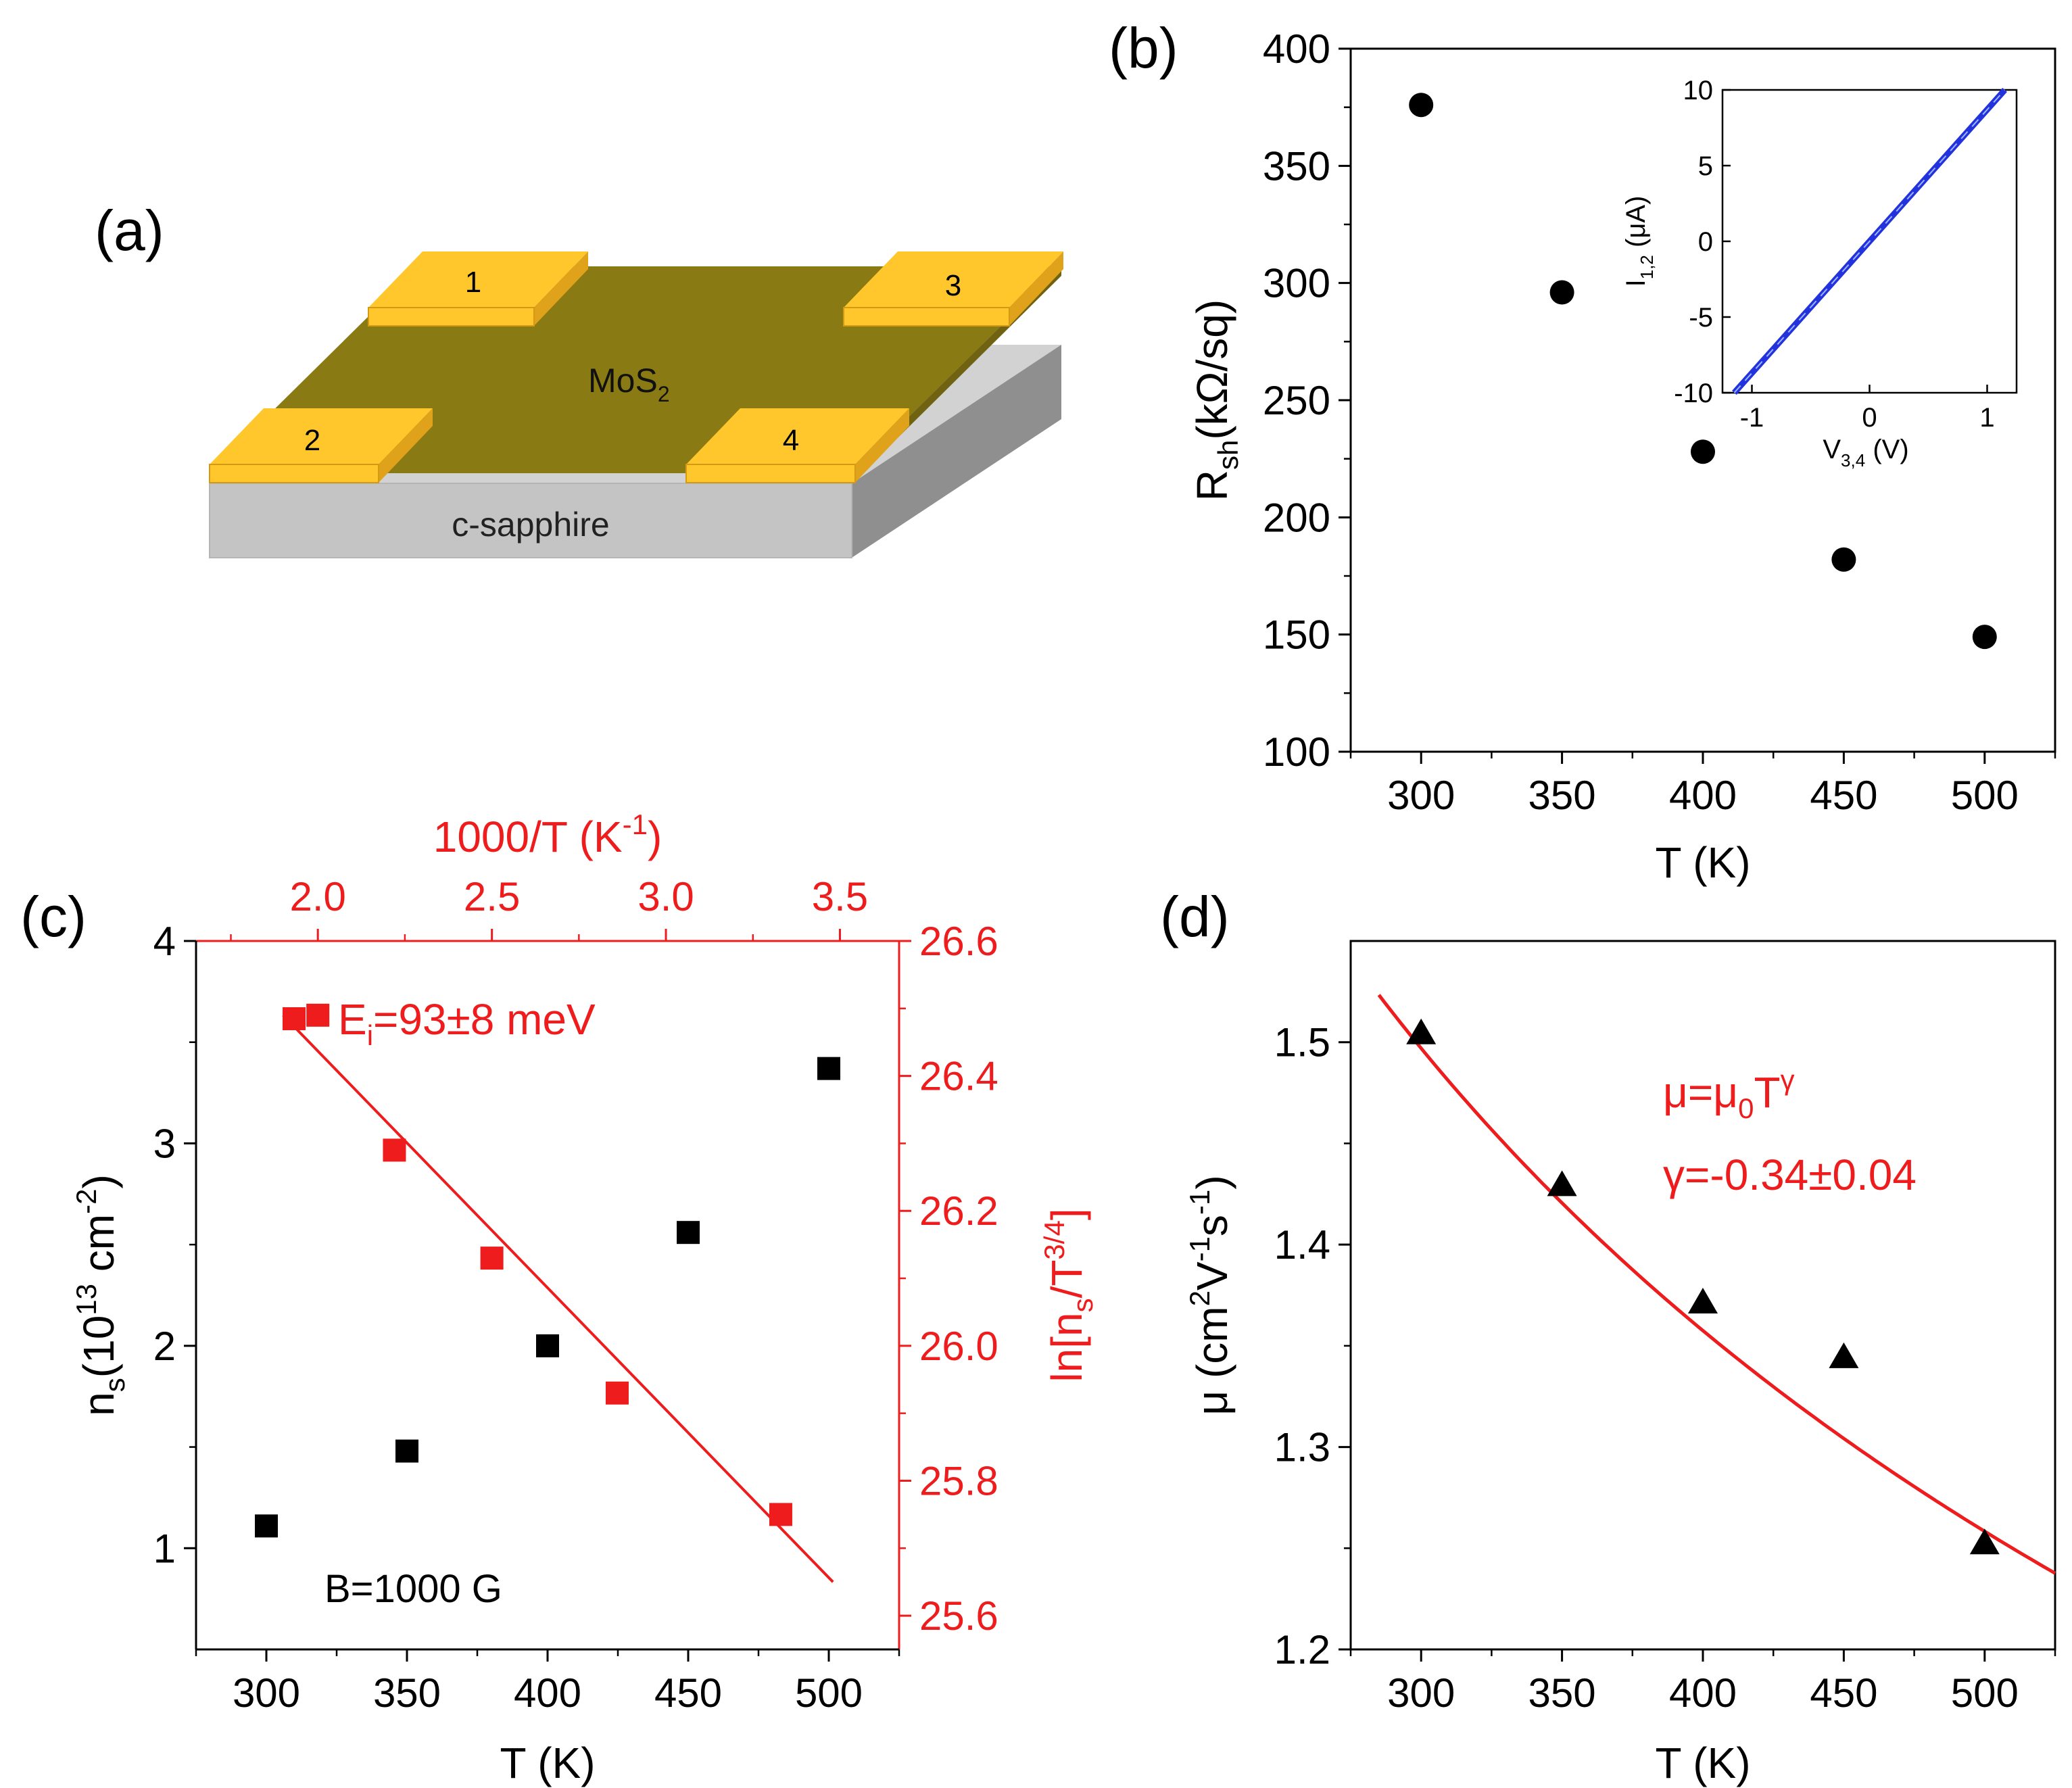  Describe the element at coordinates (1703, 1286) in the screenshot. I see `panel-d-points` at that location.